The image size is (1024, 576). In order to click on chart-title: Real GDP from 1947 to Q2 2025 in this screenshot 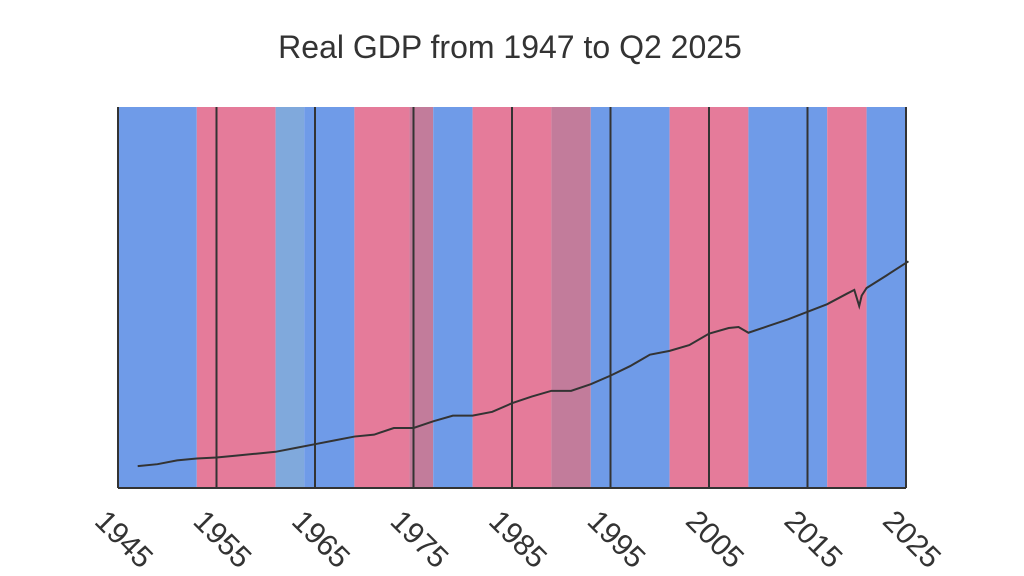, I will do `click(510, 47)`.